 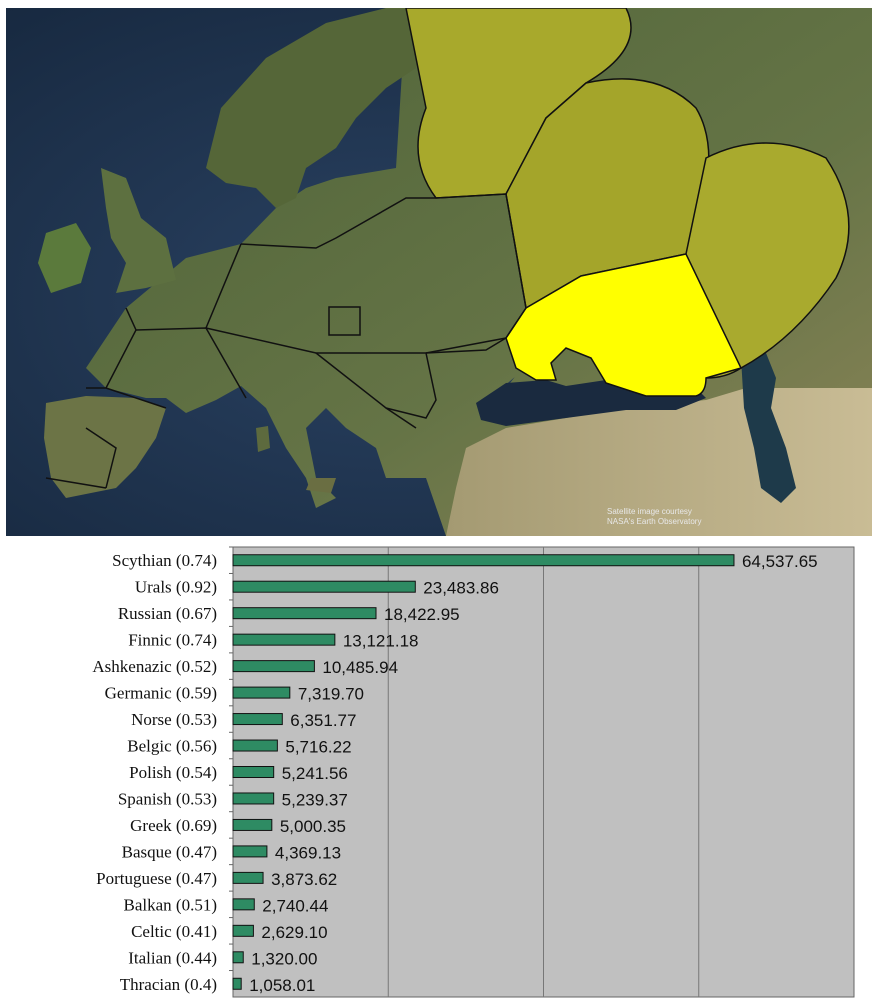 I want to click on landmass-sardinia, so click(x=263, y=439).